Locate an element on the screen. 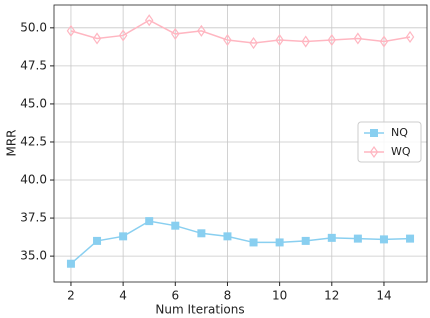 The height and width of the screenshot is (318, 430). y-tick-label: 50.0 is located at coordinates (33, 27).